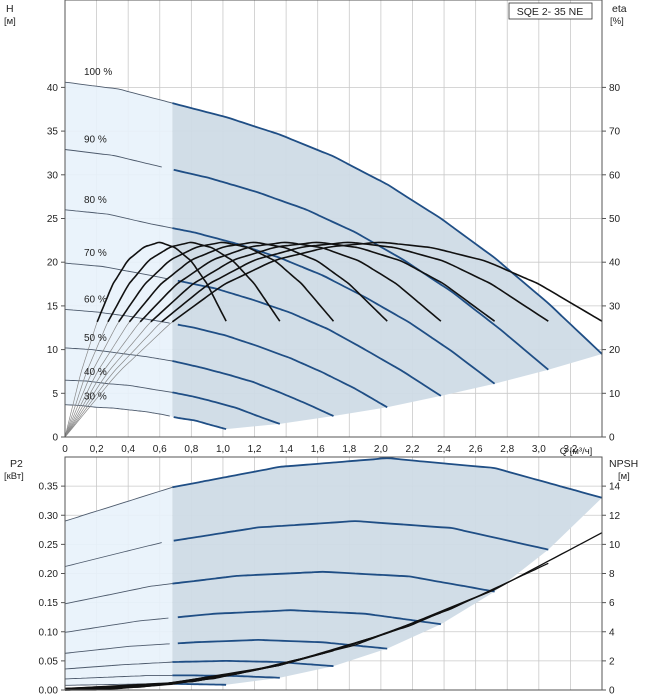 This screenshot has height=700, width=658. Describe the element at coordinates (53, 175) in the screenshot. I see `head-left-tick-label: 30` at that location.